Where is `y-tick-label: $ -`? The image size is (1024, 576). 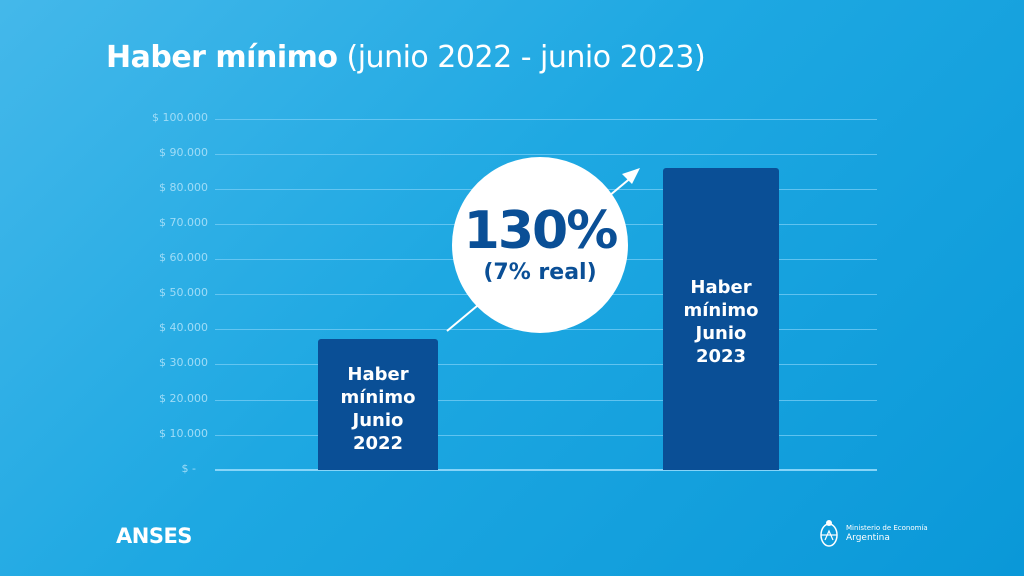 y-tick-label: $ - is located at coordinates (188, 468).